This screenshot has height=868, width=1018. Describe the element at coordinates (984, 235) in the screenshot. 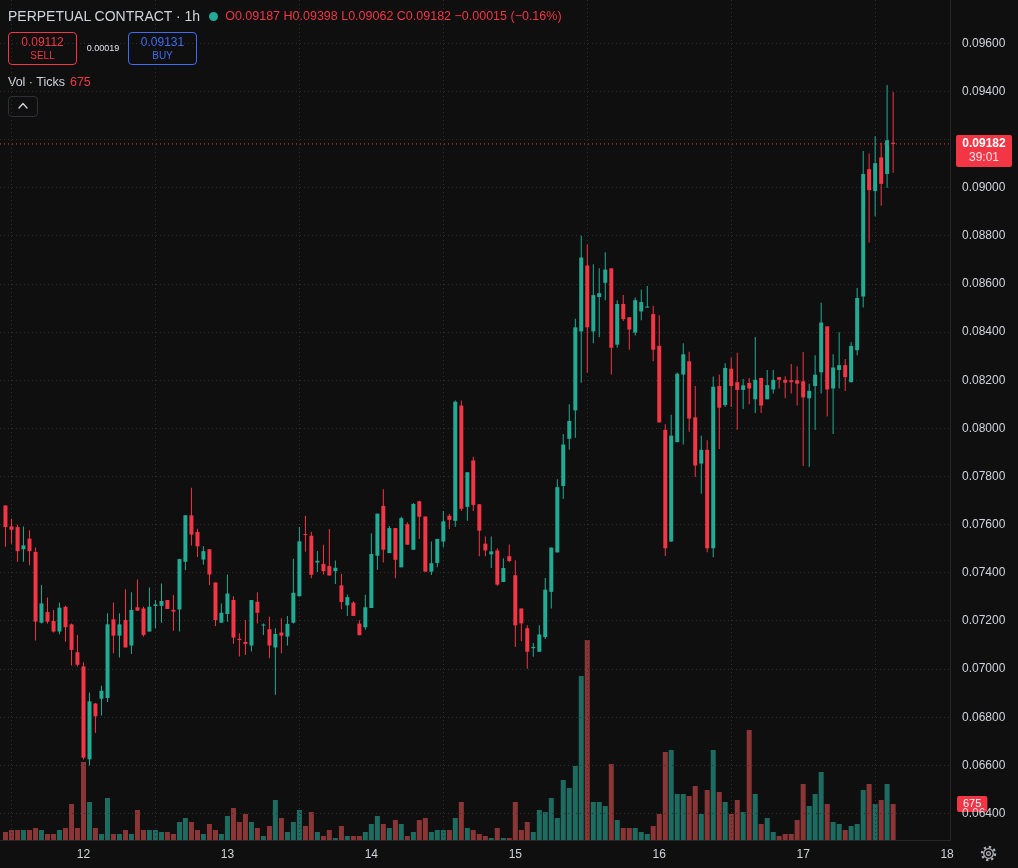

I see `y-tick-label: 0.08800` at that location.